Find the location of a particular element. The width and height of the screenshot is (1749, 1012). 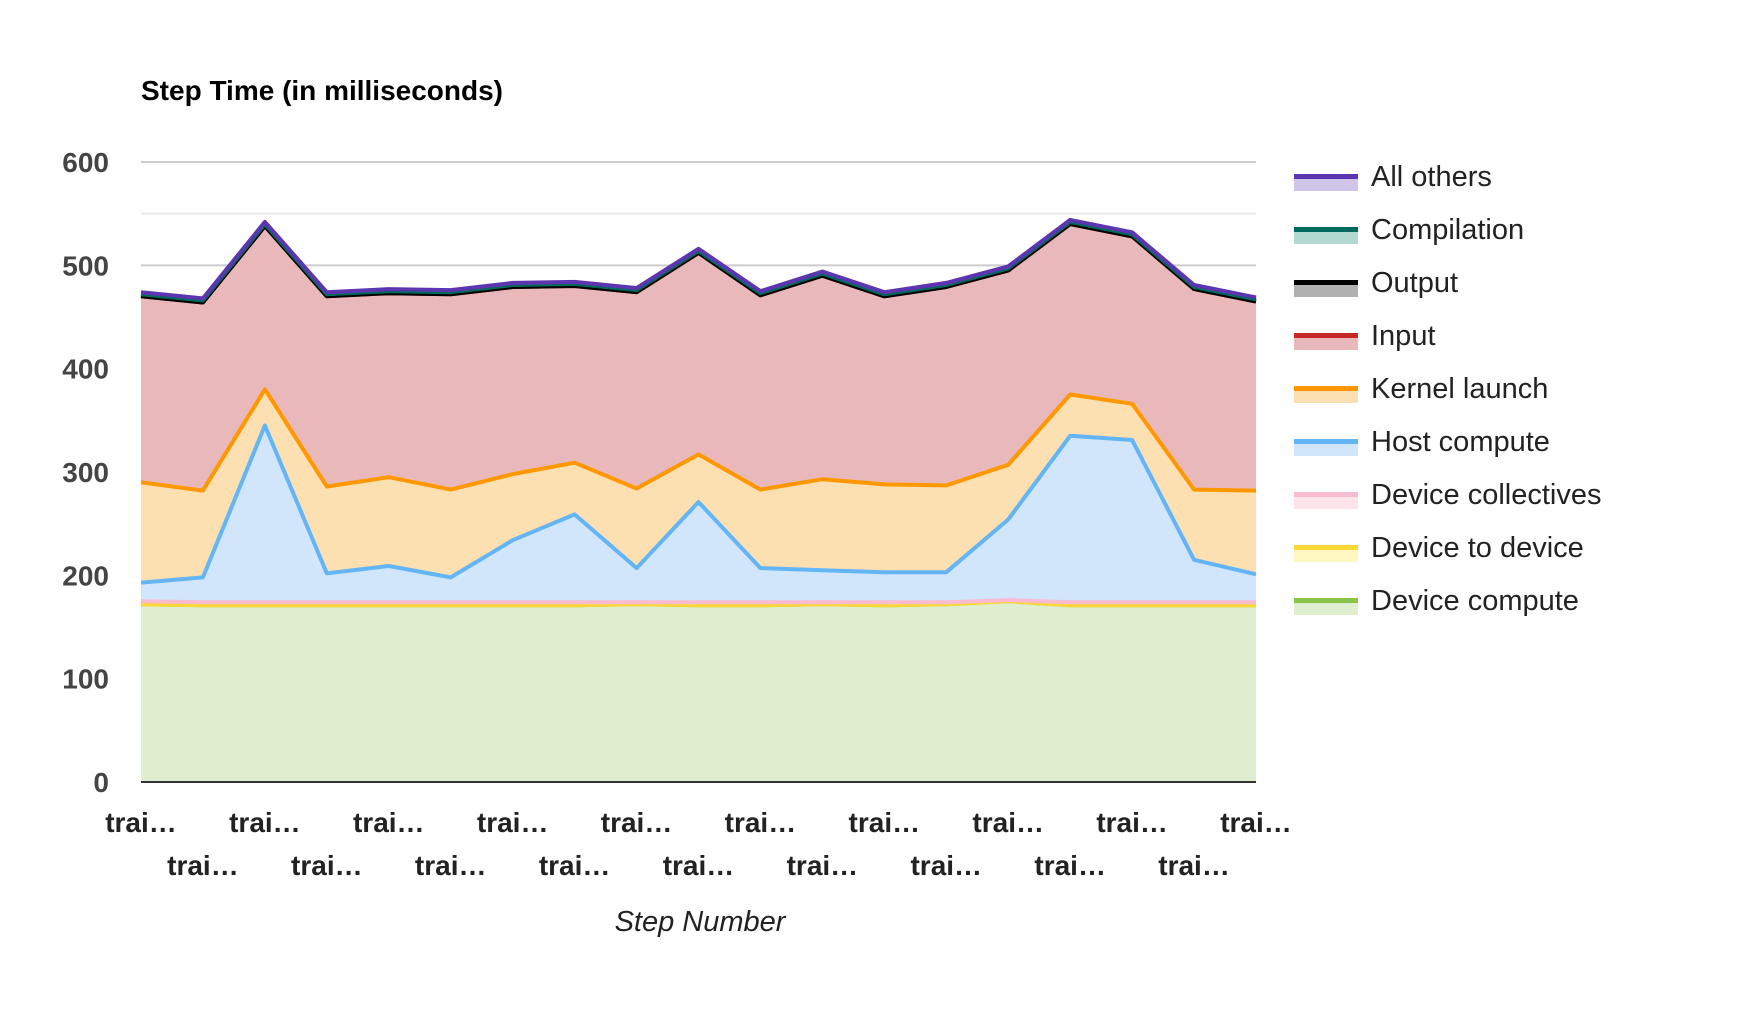

legend-item-device-to-device: Device to device is located at coordinates (1439, 548).